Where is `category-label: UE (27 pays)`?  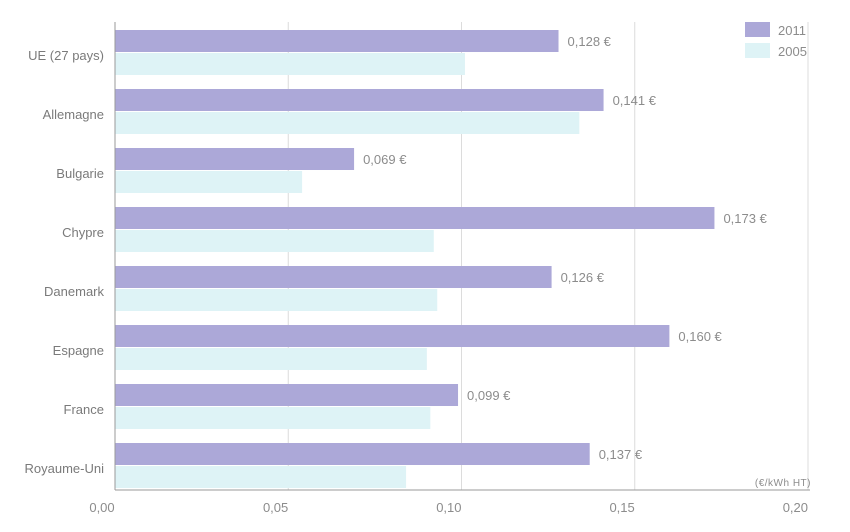 category-label: UE (27 pays) is located at coordinates (66, 55).